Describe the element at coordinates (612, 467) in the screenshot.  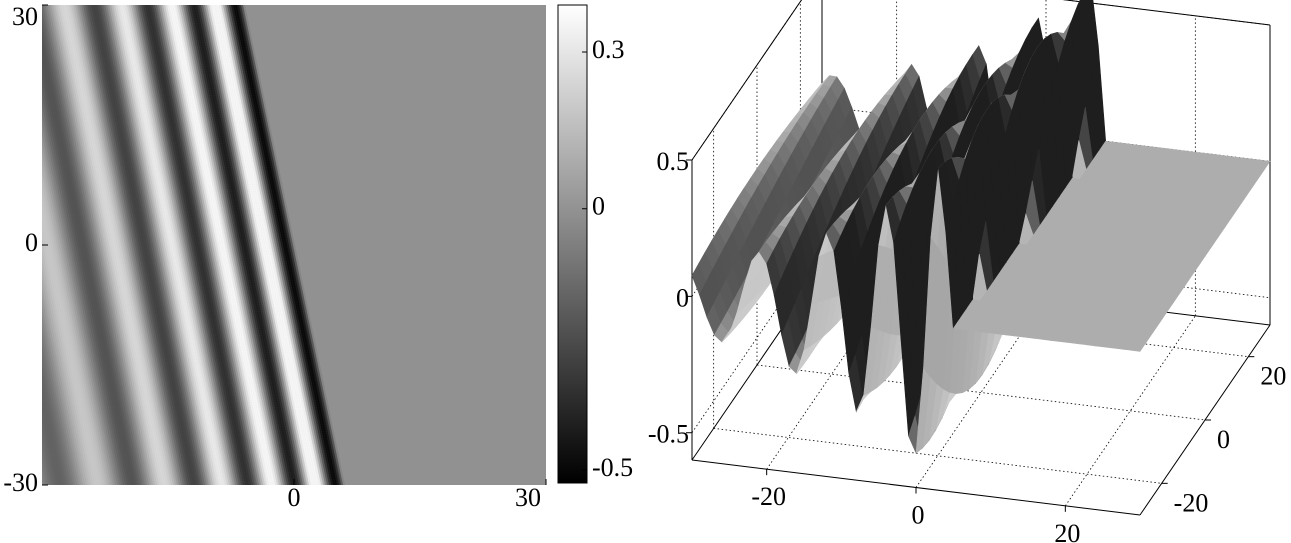
I see `colorbar-tick-label: -0.5` at that location.